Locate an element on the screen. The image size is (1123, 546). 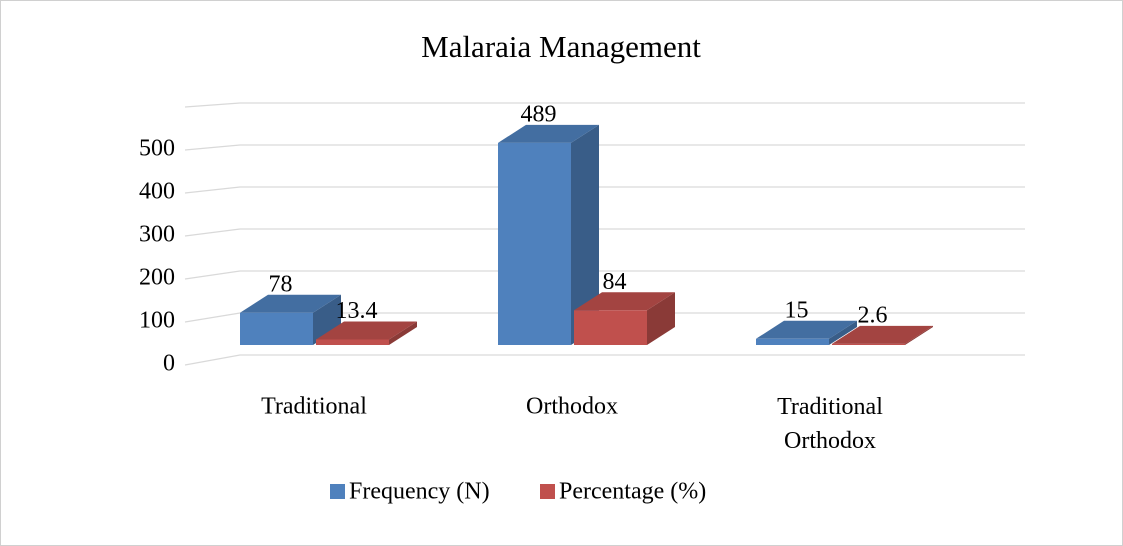
x-tick-label: Traditional is located at coordinates (314, 407).